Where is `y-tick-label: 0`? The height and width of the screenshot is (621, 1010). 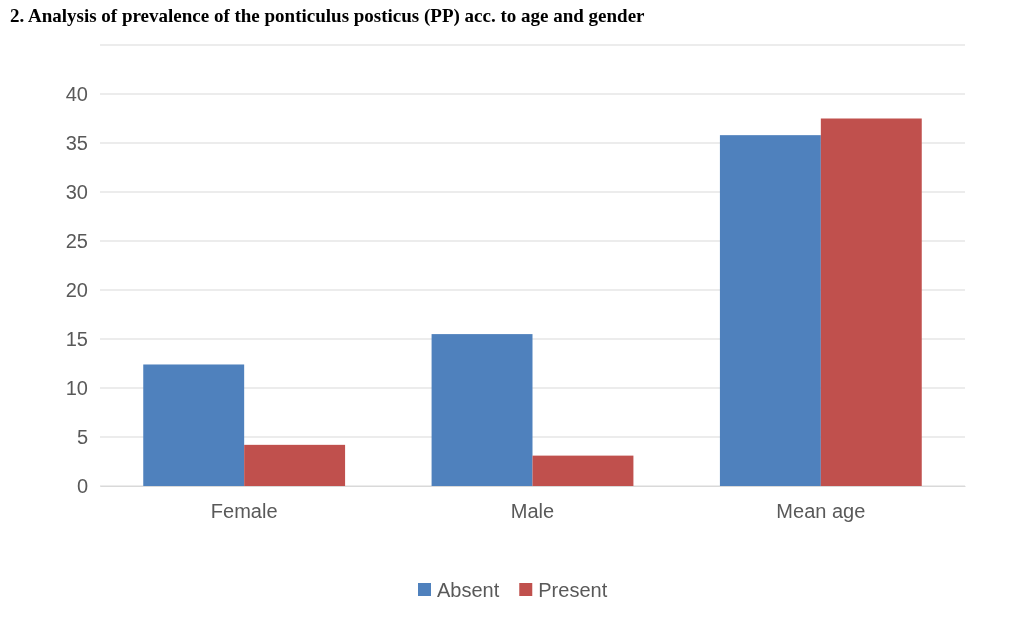 y-tick-label: 0 is located at coordinates (82, 485).